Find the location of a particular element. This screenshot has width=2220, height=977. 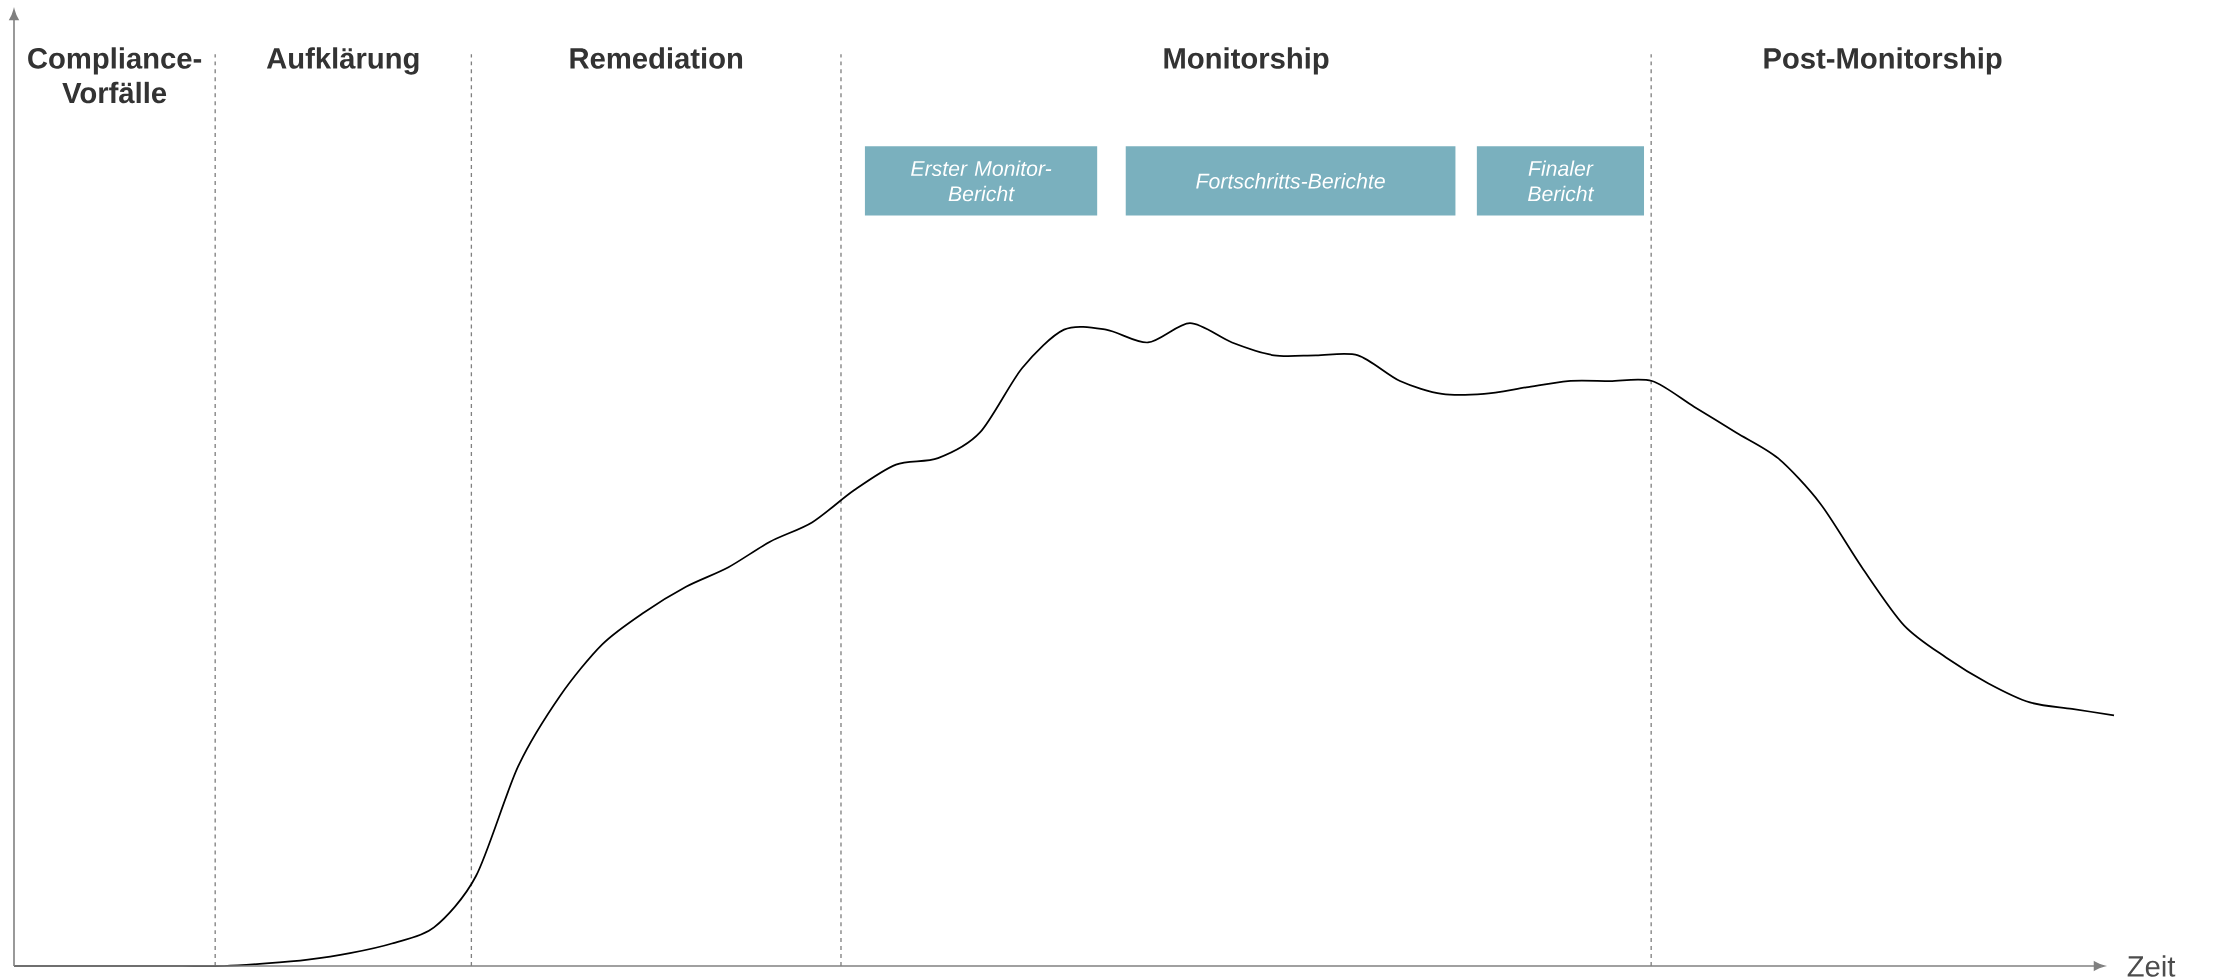

text: Fortschritts-Berichte is located at coordinates (1290, 181).